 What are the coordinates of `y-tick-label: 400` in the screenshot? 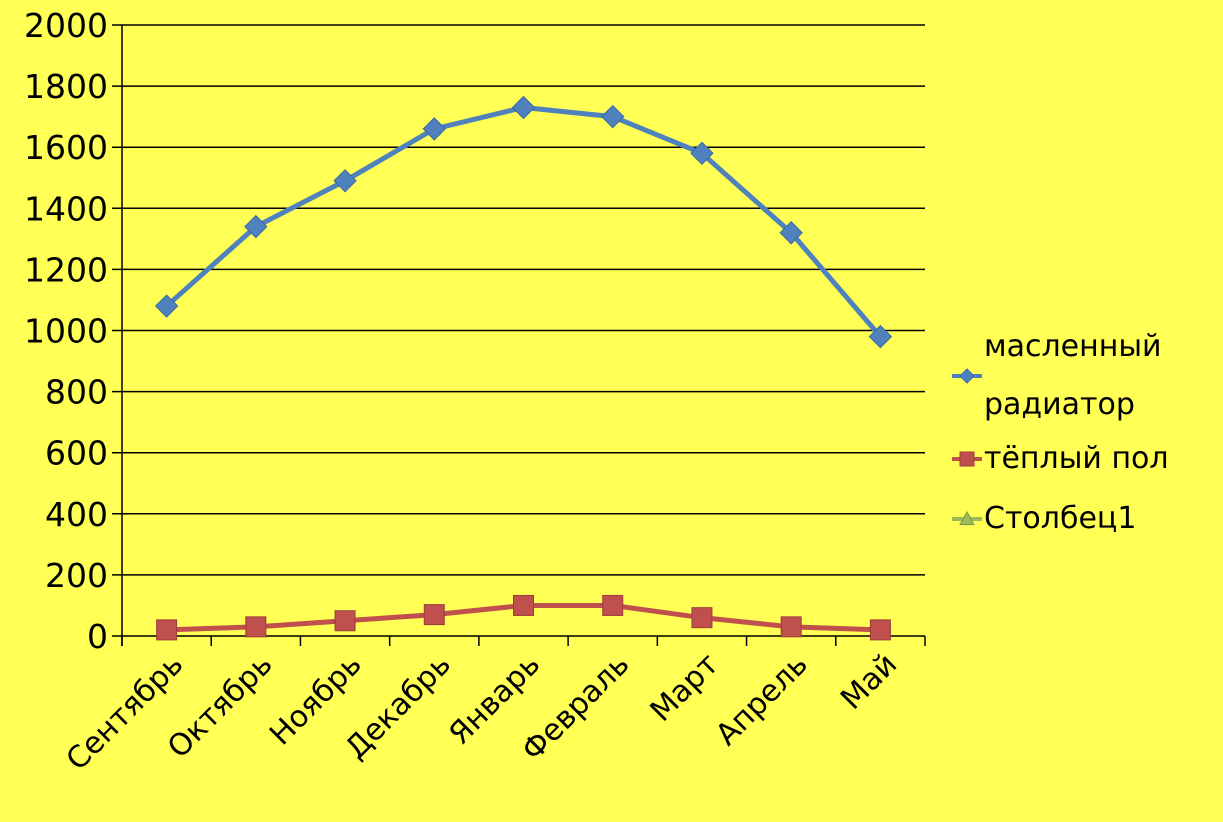 It's located at (76, 514).